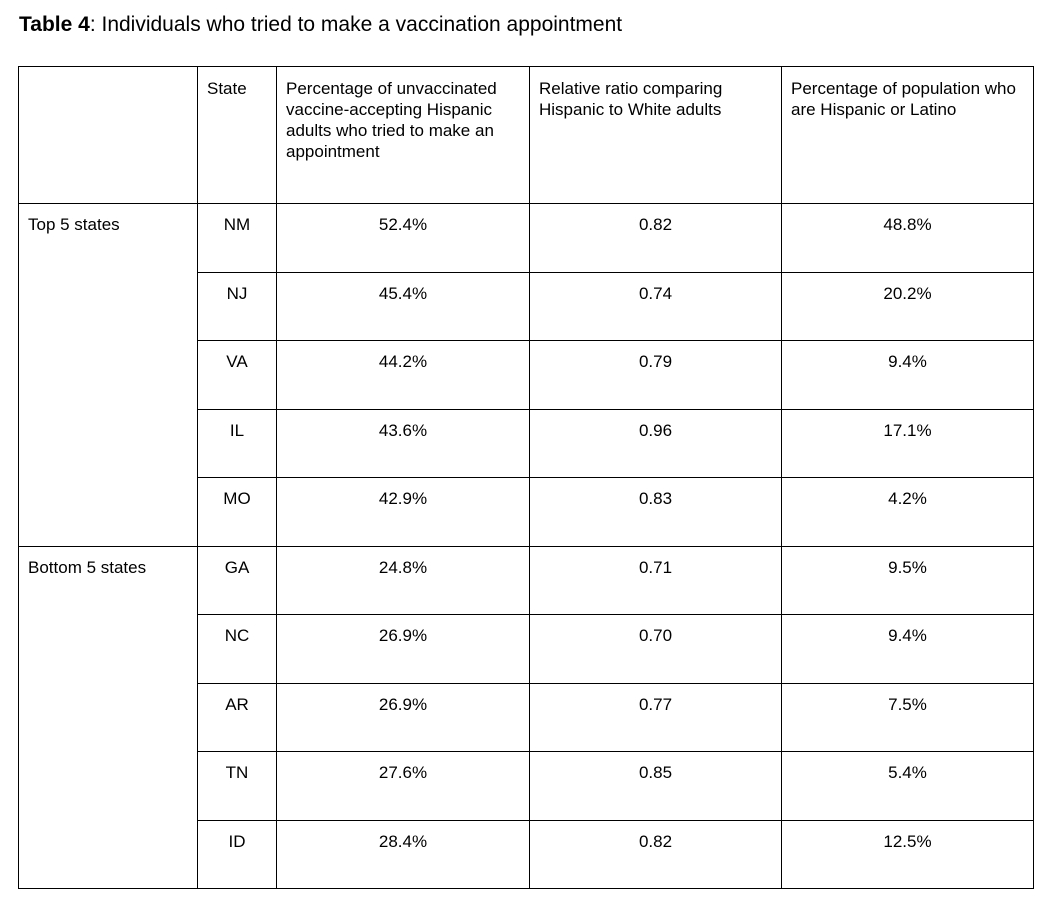 The image size is (1064, 921). What do you see at coordinates (237, 238) in the screenshot?
I see `state-cell: NM` at bounding box center [237, 238].